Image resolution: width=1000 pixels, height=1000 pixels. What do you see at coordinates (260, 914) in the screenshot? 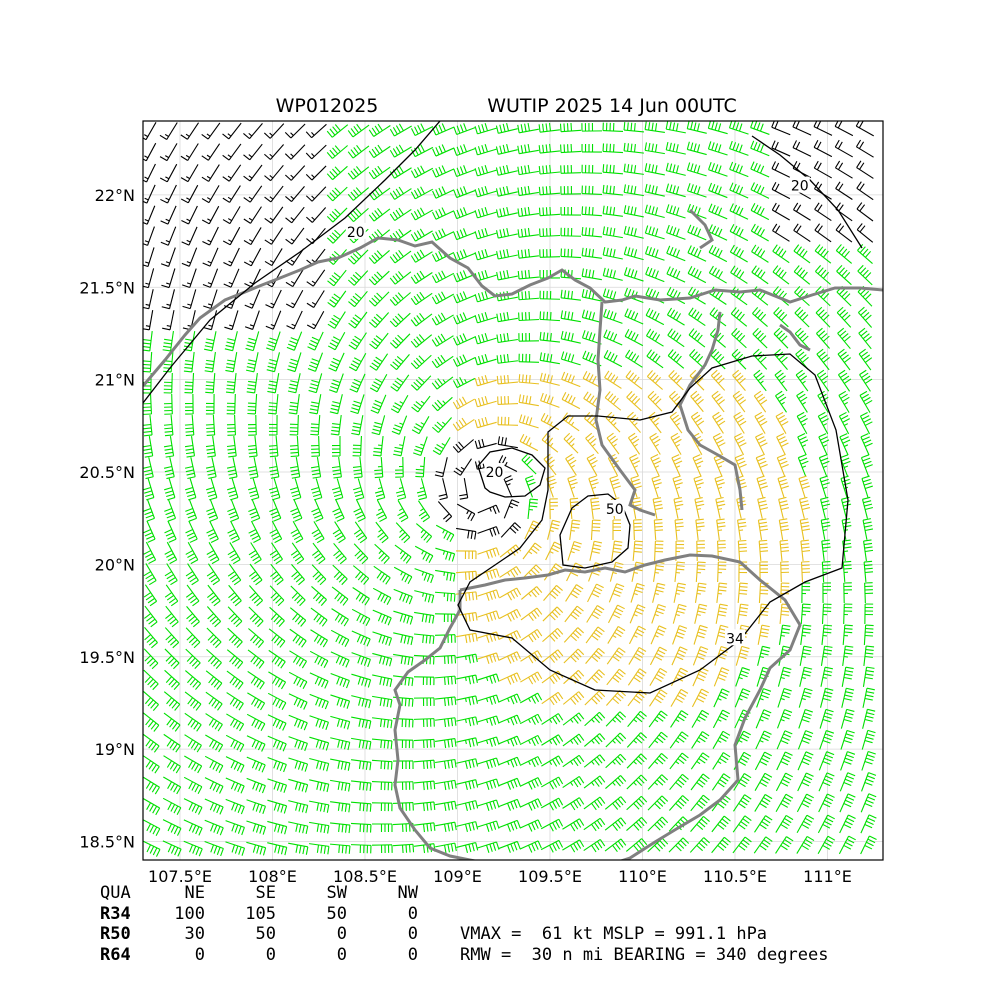
I see `radii-cell: 105` at bounding box center [260, 914].